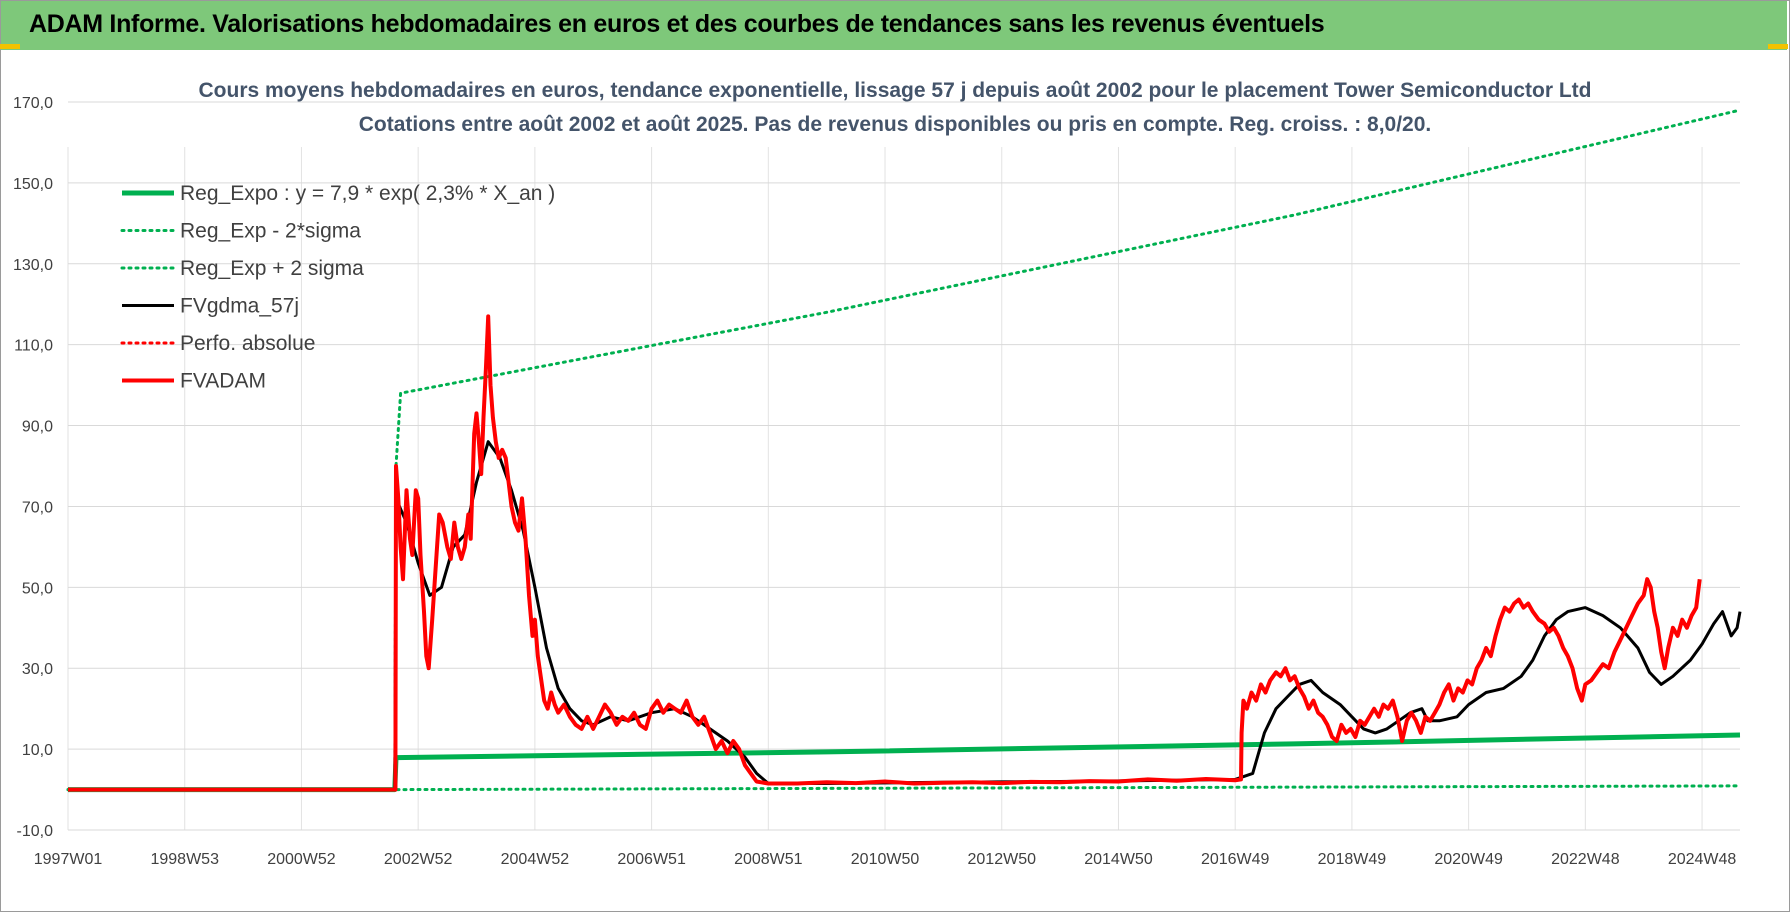 This screenshot has width=1790, height=912. Describe the element at coordinates (1002, 859) in the screenshot. I see `x-tick-label: 2012W50` at that location.